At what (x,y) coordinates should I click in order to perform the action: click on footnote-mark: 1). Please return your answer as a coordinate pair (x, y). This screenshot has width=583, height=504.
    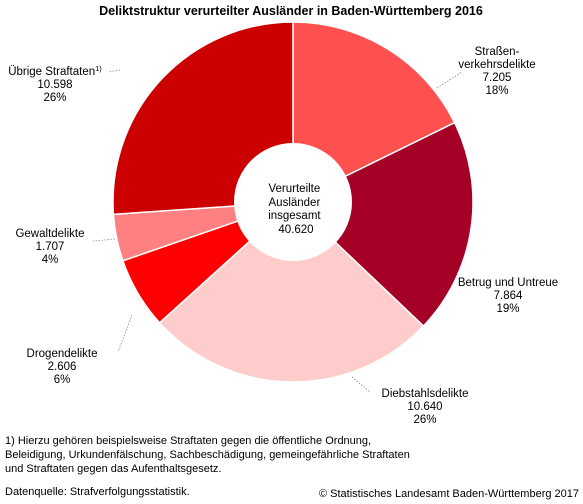
    Looking at the image, I should click on (98, 68).